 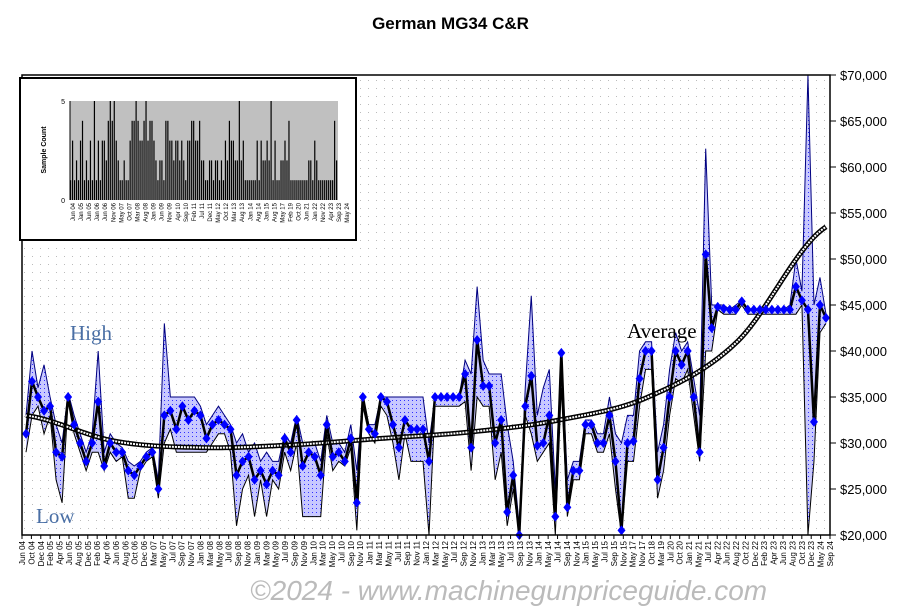 What do you see at coordinates (558, 551) in the screenshot?
I see `x-tick-label: Jul 14` at bounding box center [558, 551].